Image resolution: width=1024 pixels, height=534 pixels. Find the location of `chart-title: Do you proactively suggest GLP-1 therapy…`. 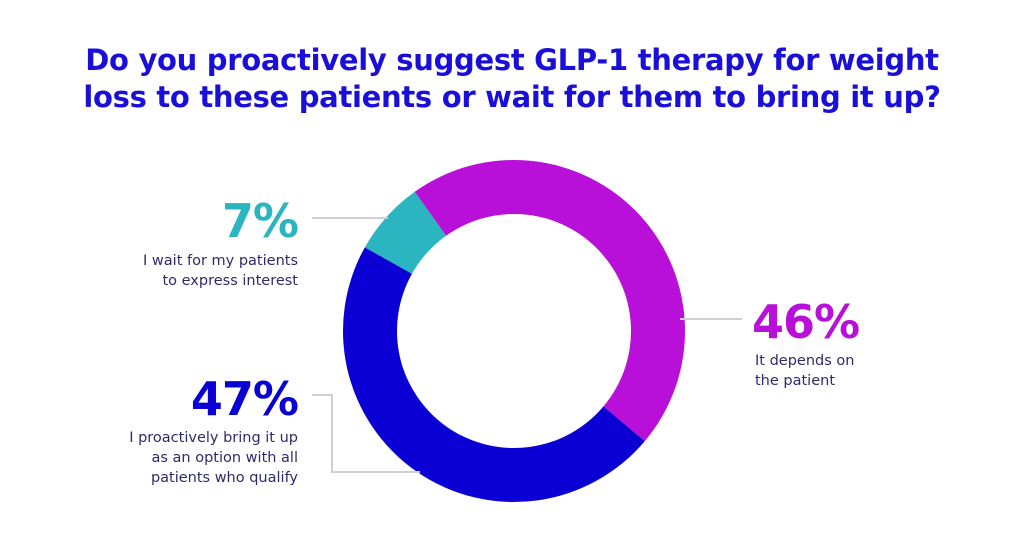

chart-title: Do you proactively suggest GLP-1 therapy… is located at coordinates (512, 79).